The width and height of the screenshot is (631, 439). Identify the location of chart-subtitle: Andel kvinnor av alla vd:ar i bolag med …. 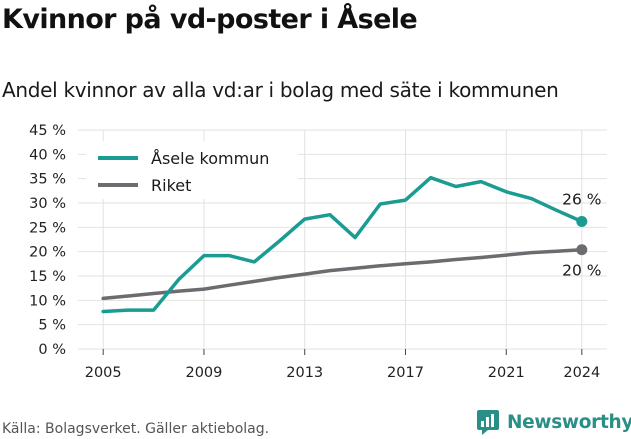
(280, 90).